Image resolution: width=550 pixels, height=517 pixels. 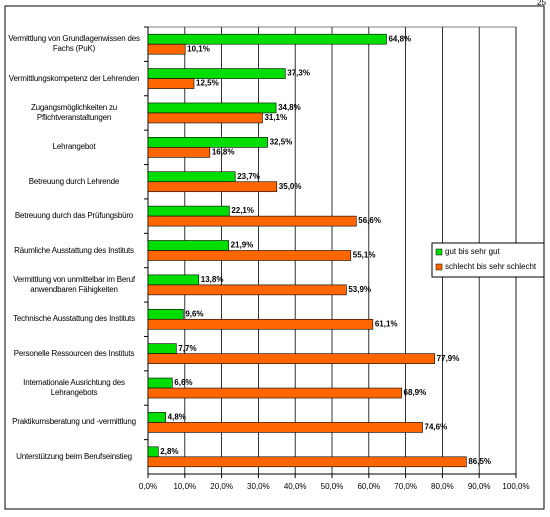 I want to click on value-label: 35,0%, so click(x=290, y=186).